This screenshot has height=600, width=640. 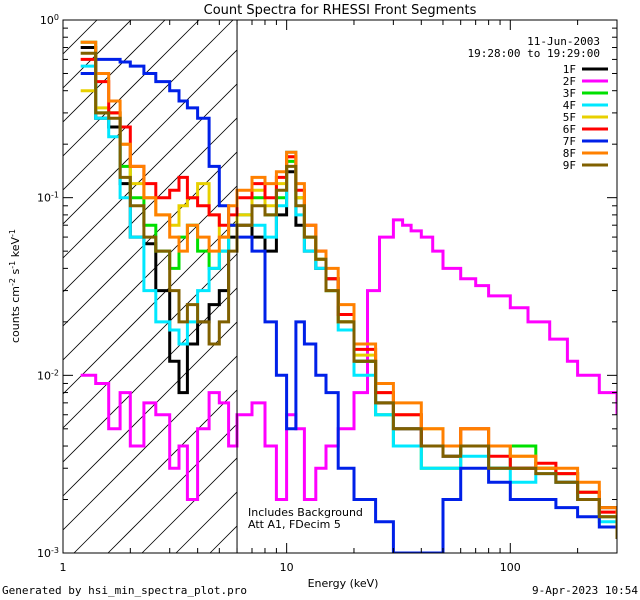 I want to click on footer-timestamp: 9-Apr-2023 10:54, so click(x=585, y=590).